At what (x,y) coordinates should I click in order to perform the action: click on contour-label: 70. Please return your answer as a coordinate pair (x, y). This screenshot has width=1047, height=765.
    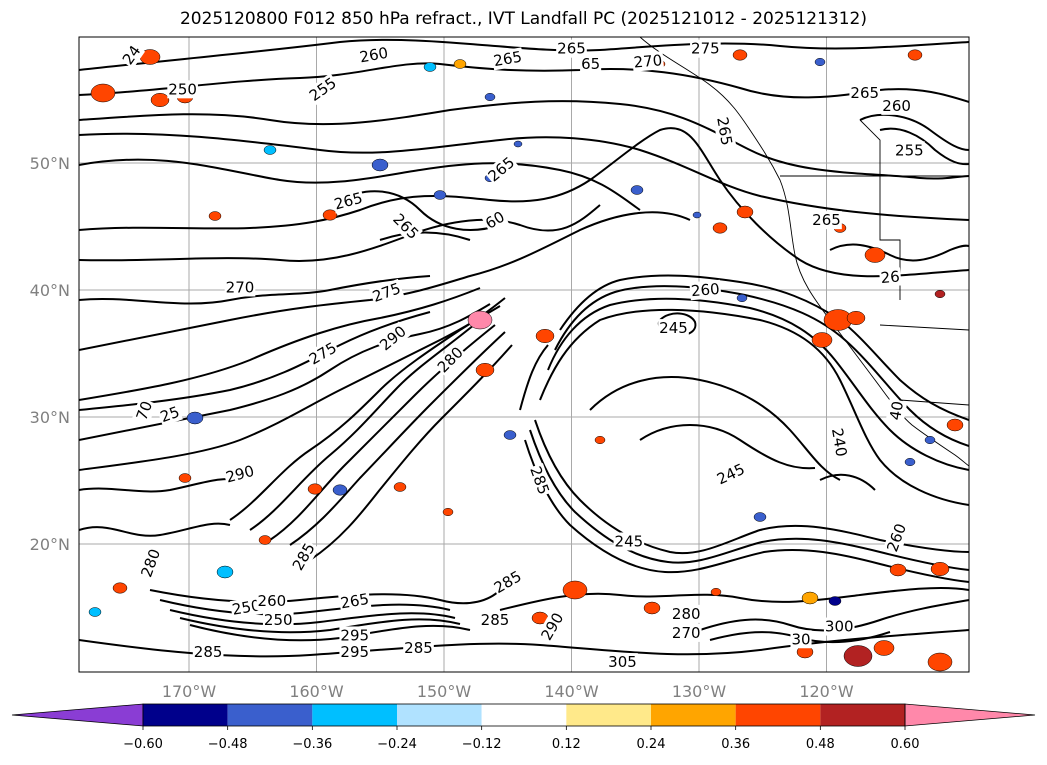
    Looking at the image, I should click on (144, 411).